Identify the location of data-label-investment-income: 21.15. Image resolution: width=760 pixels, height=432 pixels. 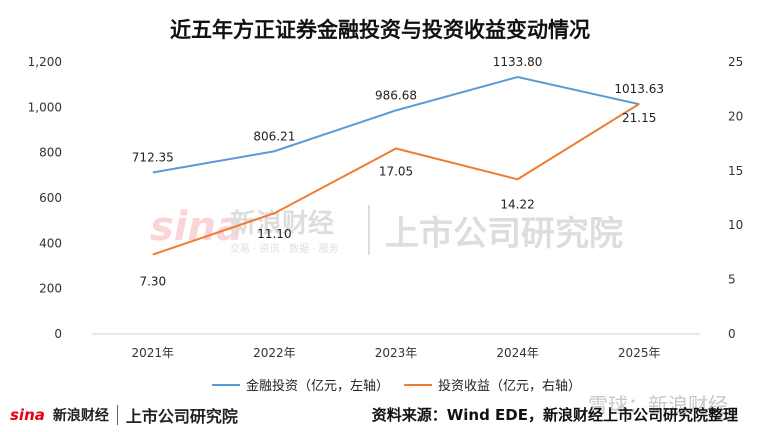
(639, 118).